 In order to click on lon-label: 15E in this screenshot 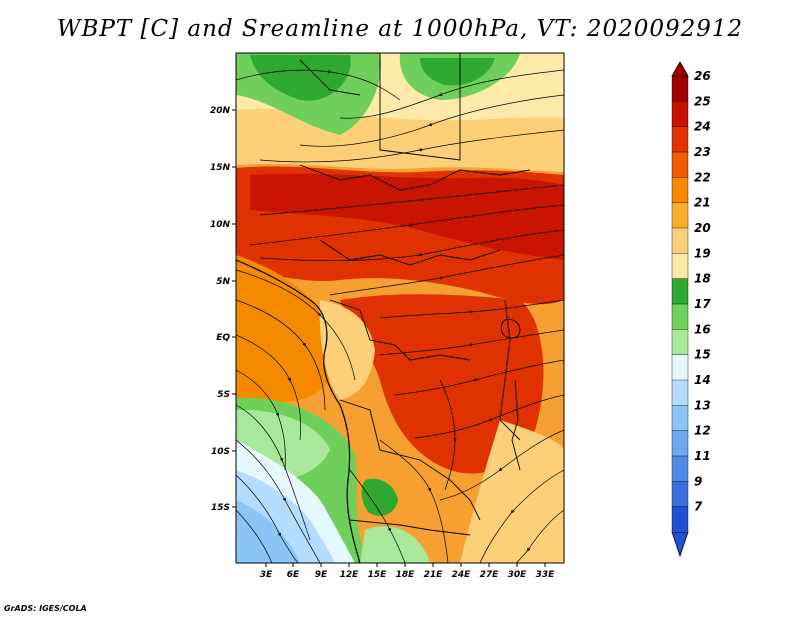, I will do `click(378, 575)`.